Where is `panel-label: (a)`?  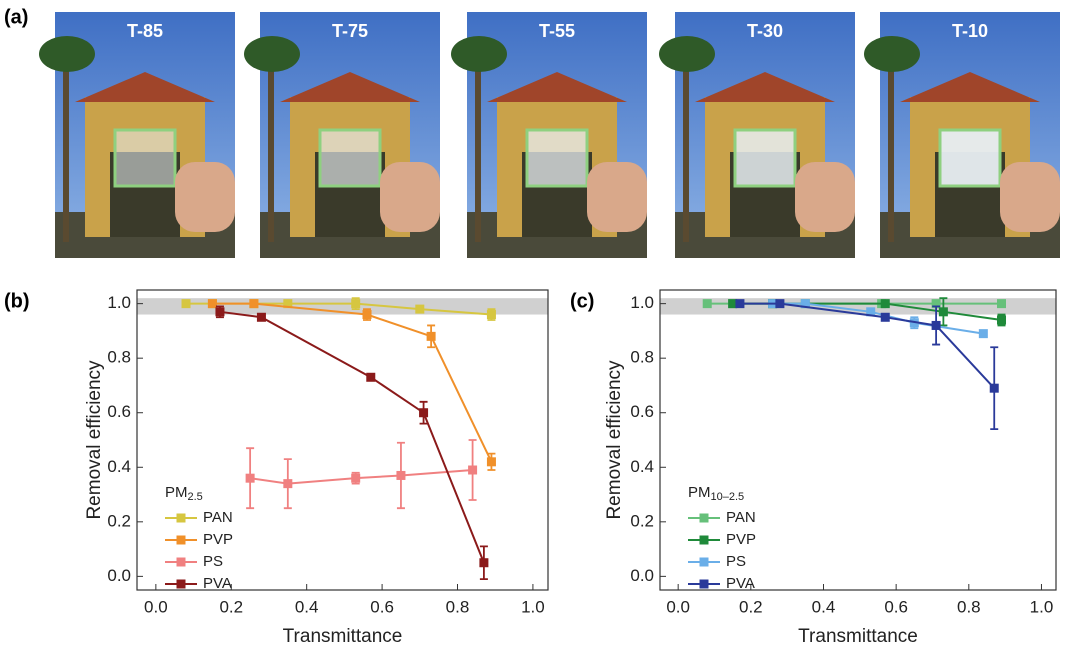 panel-label: (a) is located at coordinates (16, 17).